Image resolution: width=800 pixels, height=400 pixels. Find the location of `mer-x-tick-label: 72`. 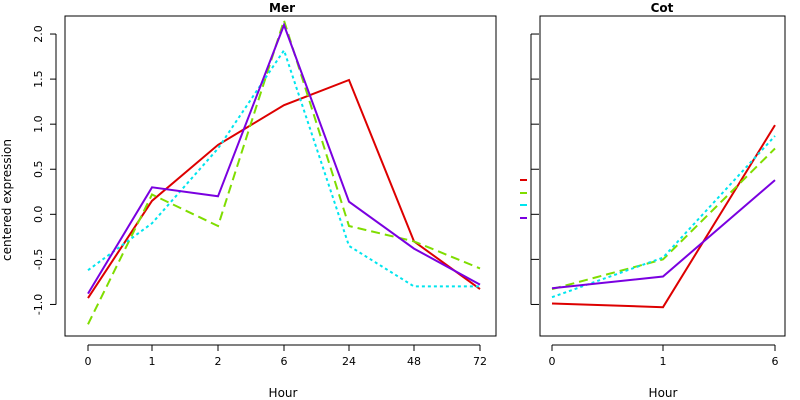

mer-x-tick-label: 72 is located at coordinates (480, 361).